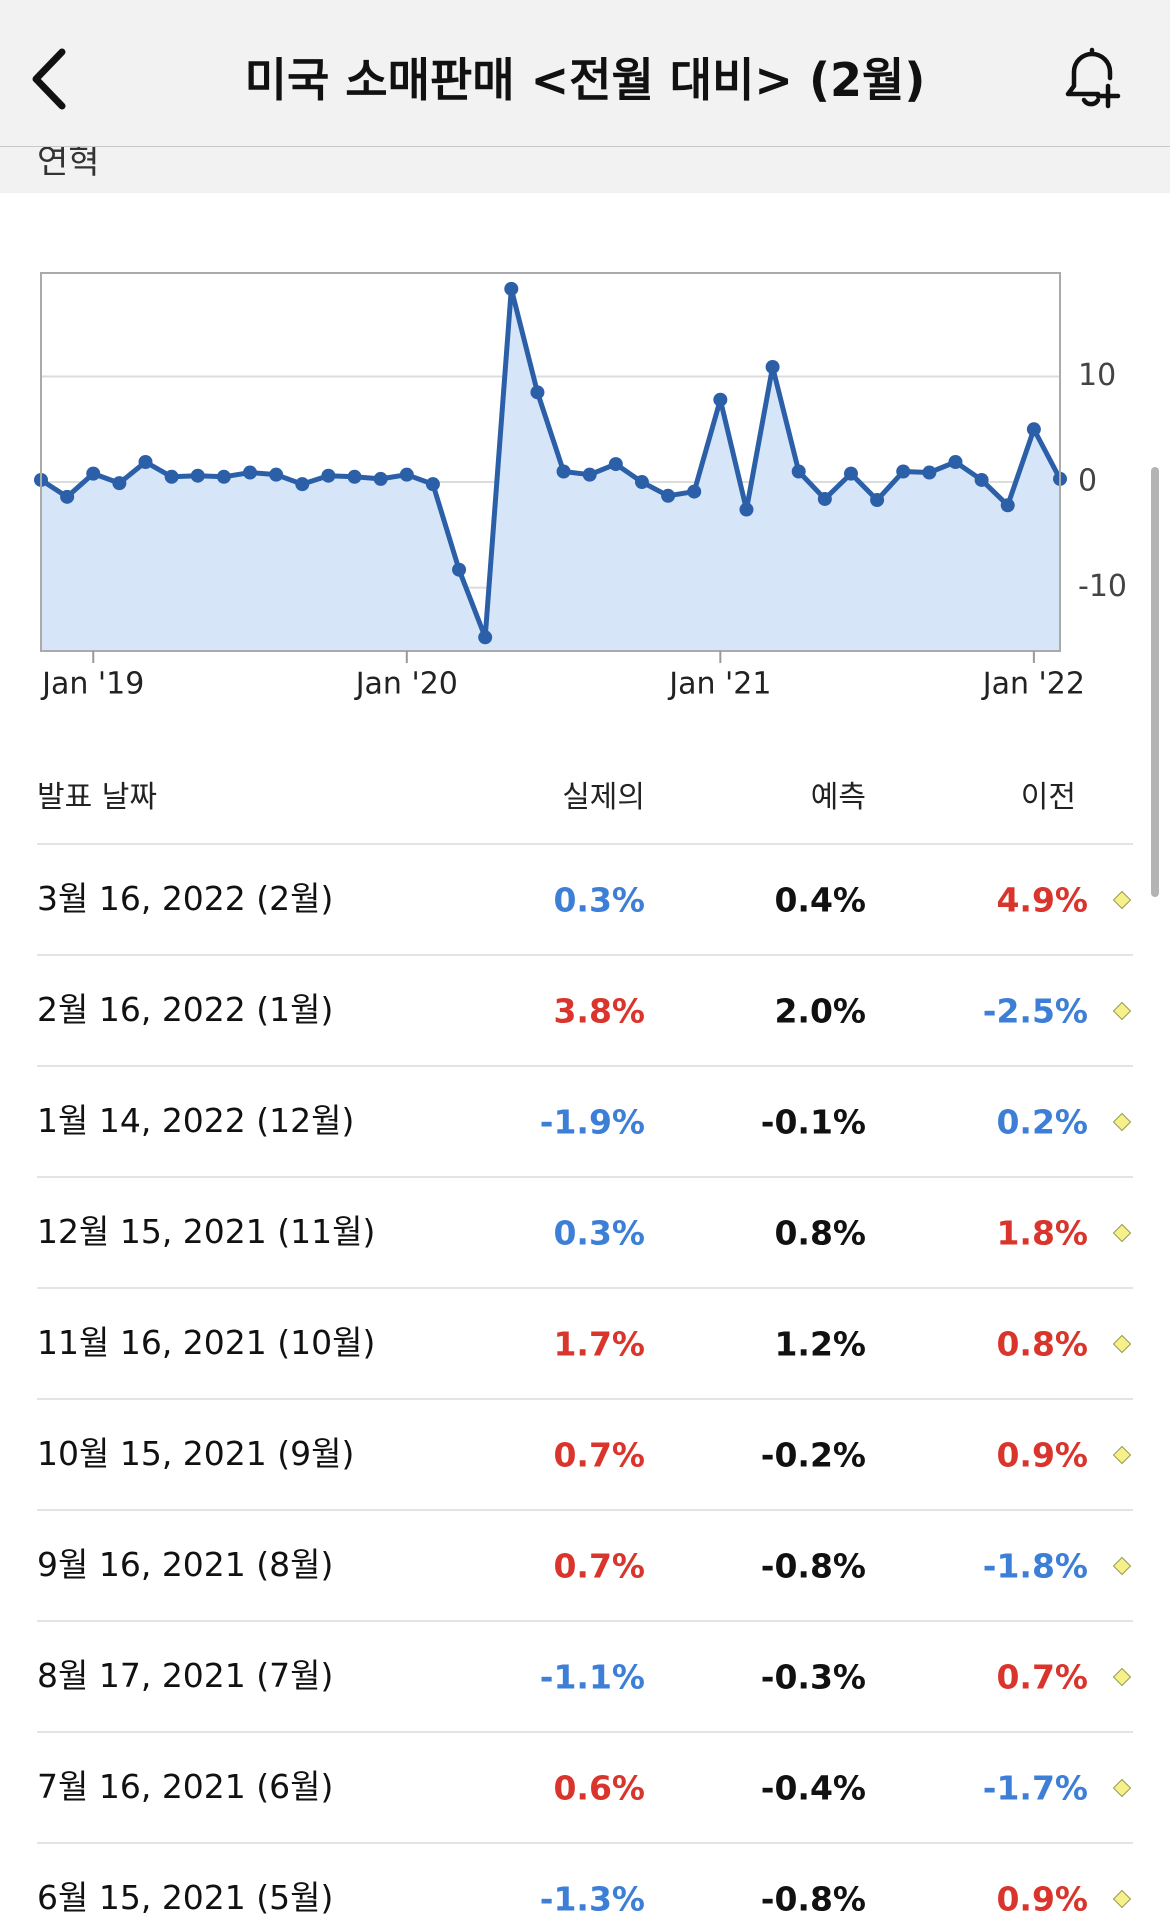 Image resolution: width=1170 pixels, height=1928 pixels. Describe the element at coordinates (185, 1675) in the screenshot. I see `release-date: 8월 17, 2021 (7월)` at that location.